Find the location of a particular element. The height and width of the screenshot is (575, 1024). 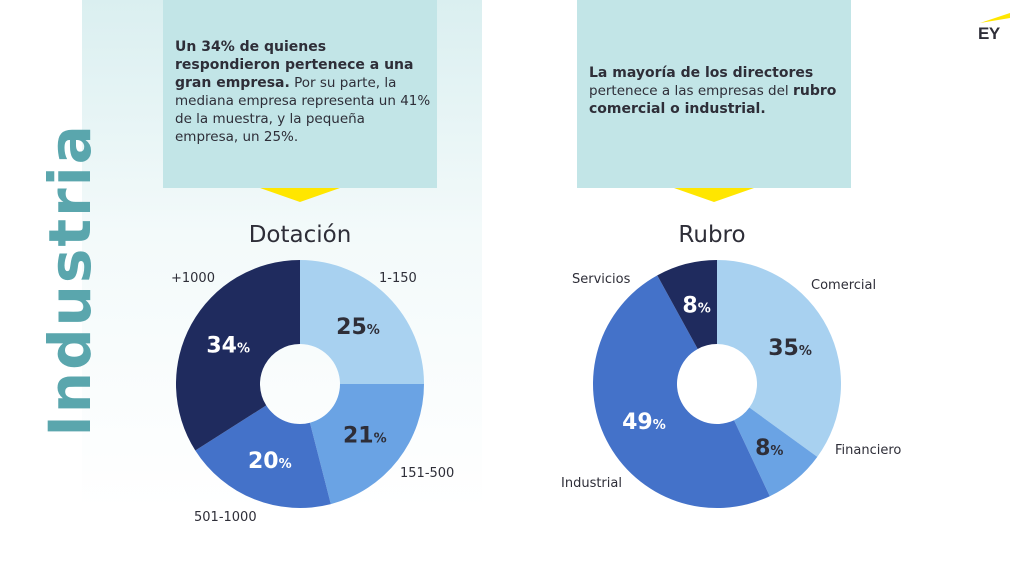

value-label-financiero: 8% is located at coordinates (769, 448).